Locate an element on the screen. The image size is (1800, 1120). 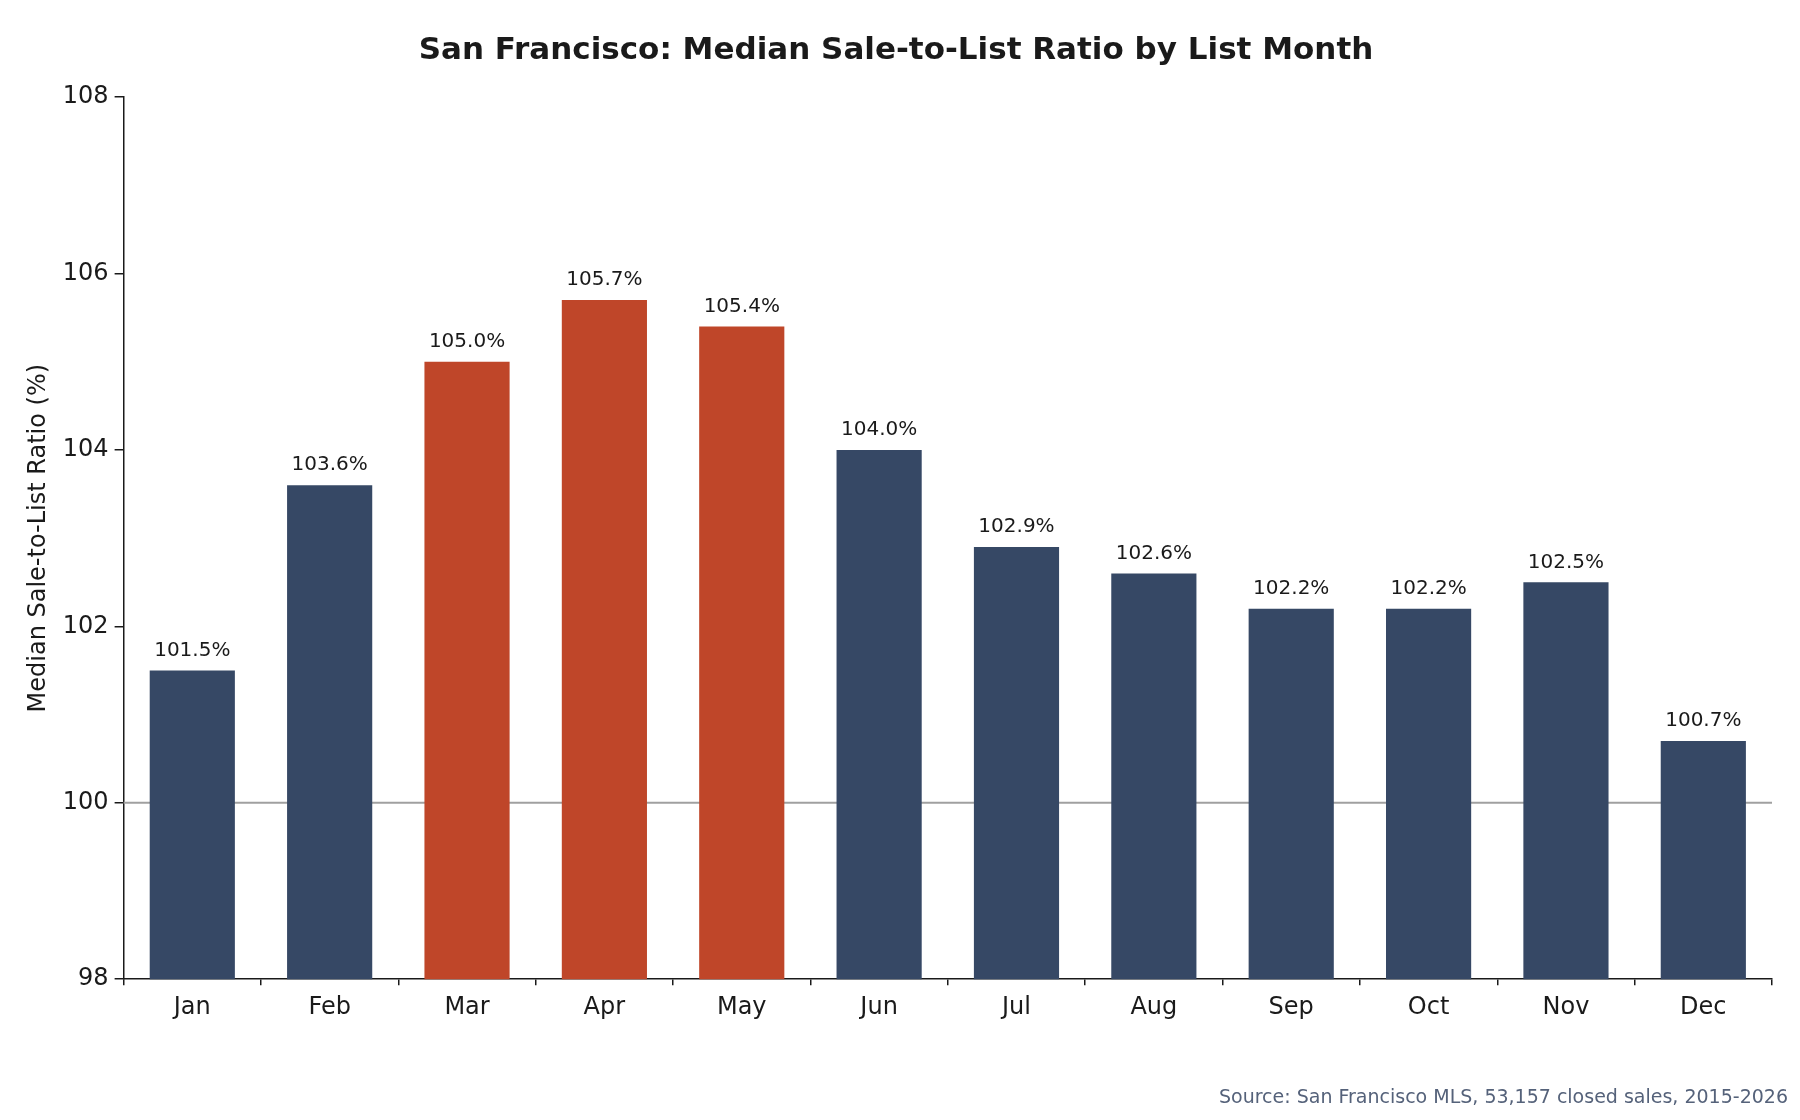
y-tick-label: 104 is located at coordinates (85, 448).